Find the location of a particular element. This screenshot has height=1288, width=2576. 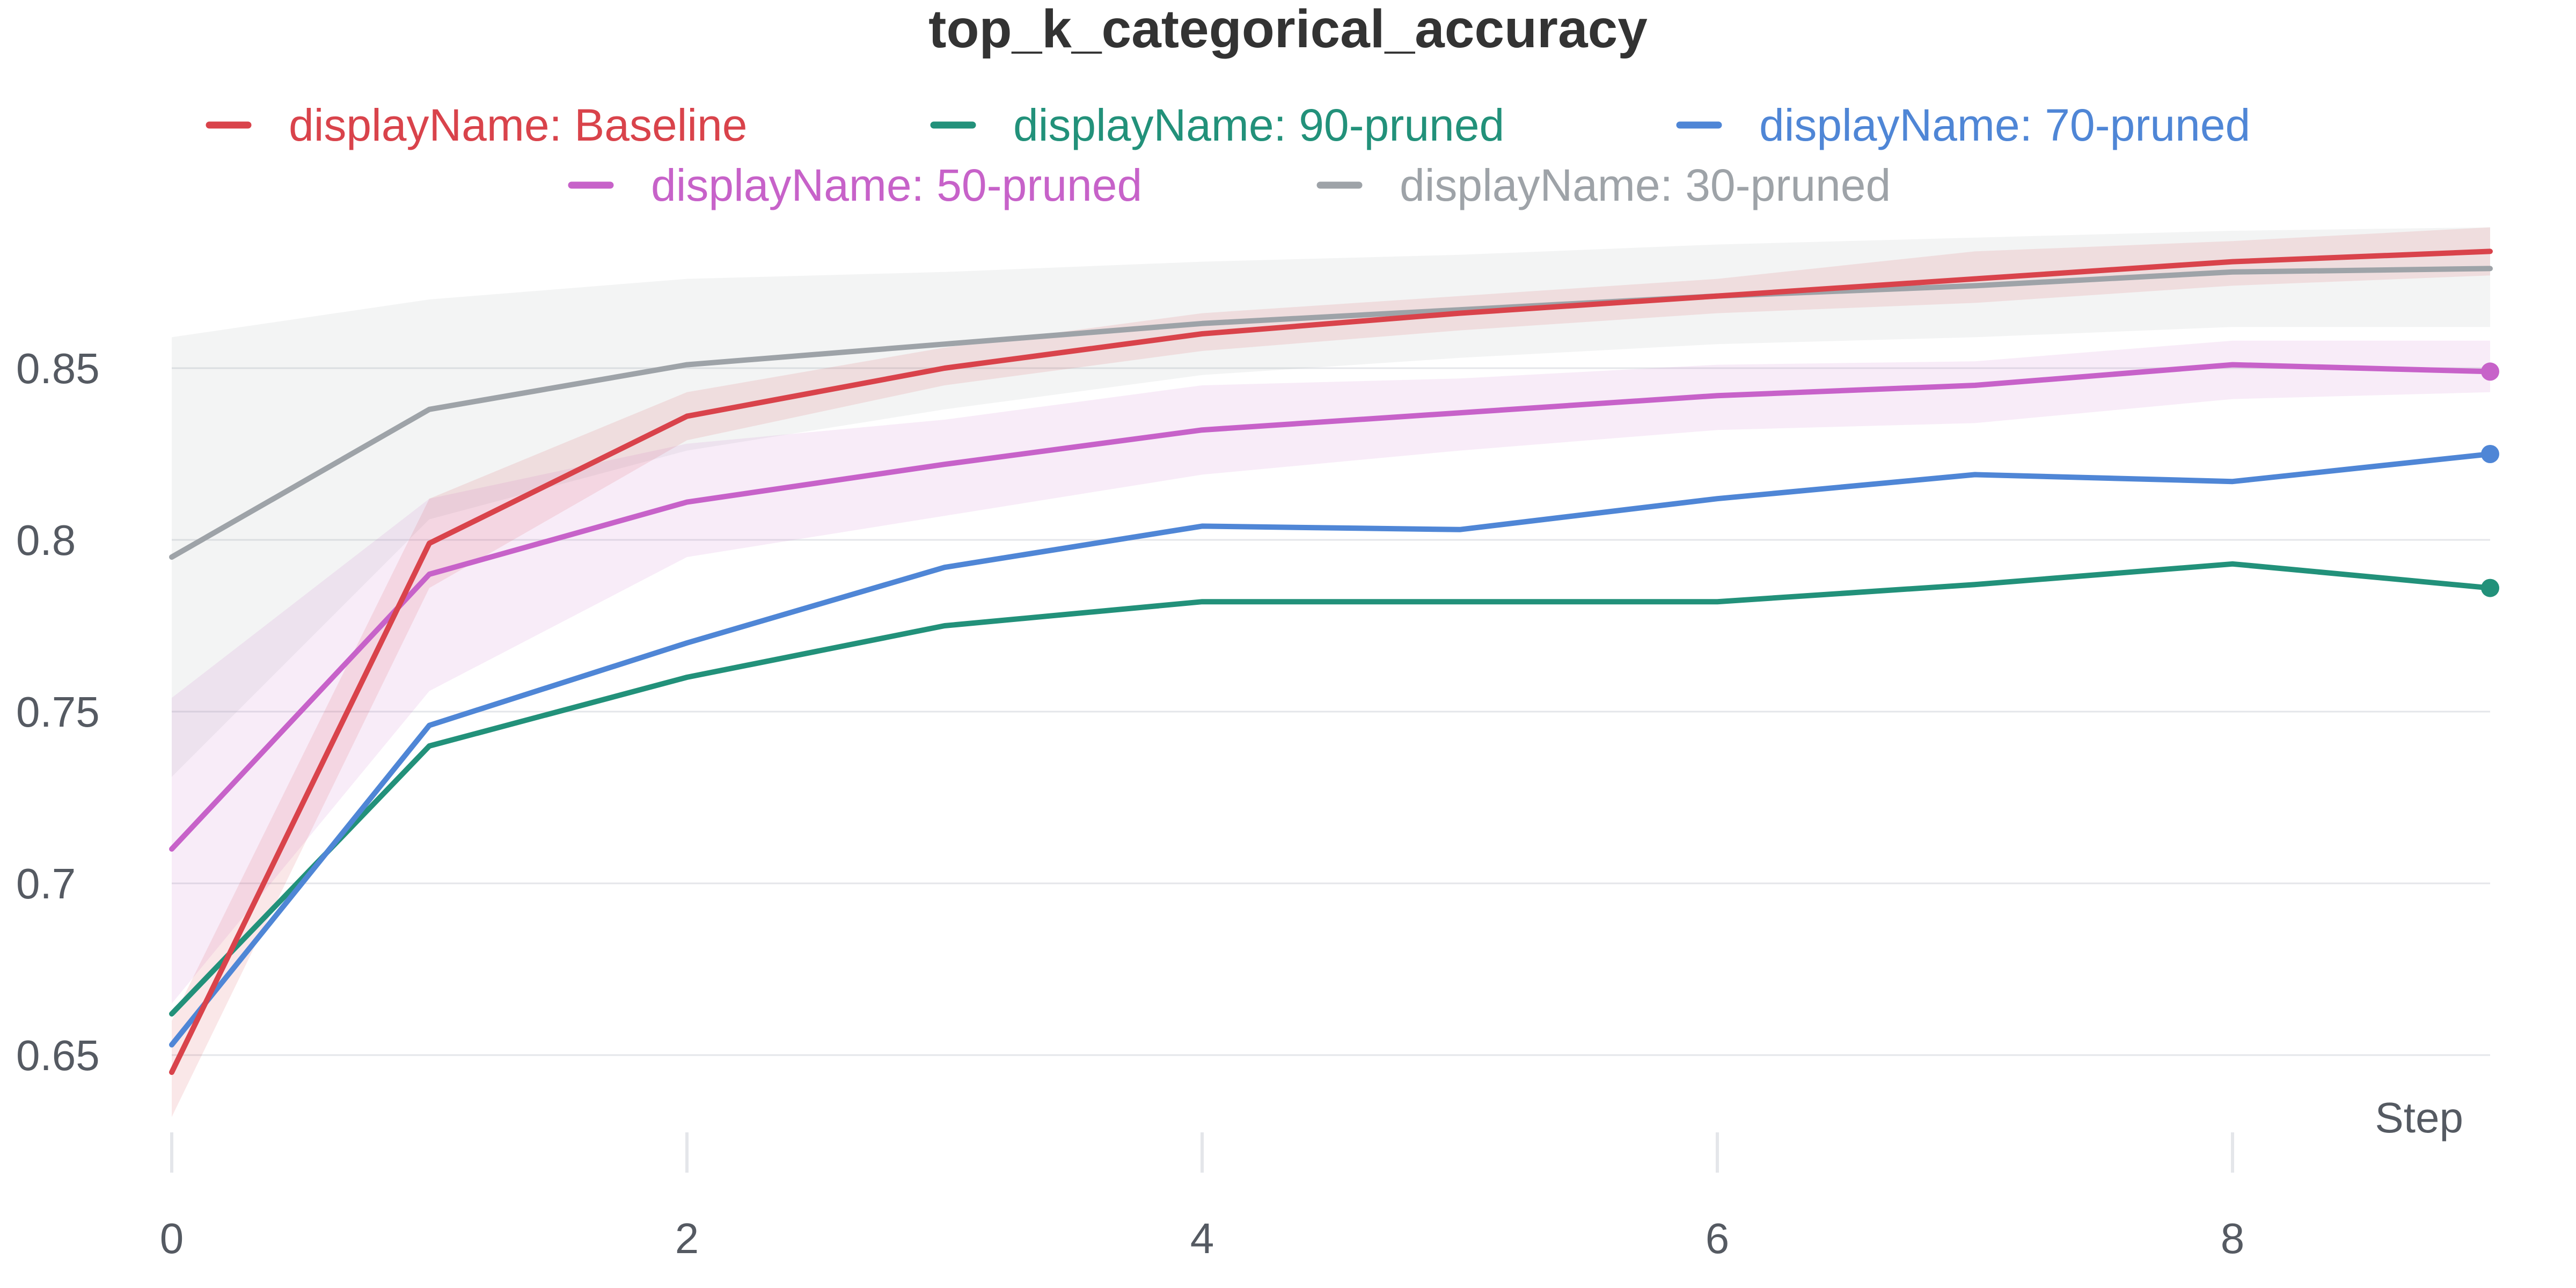

x-tick-label: 2 is located at coordinates (687, 1238).